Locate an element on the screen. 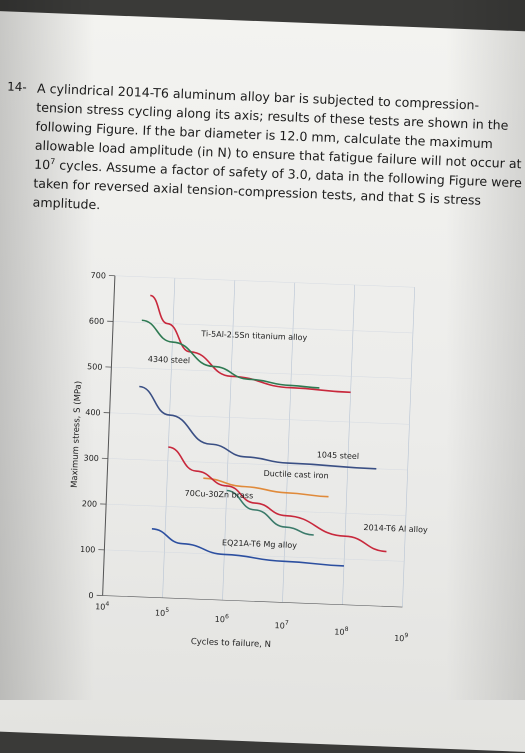 Image resolution: width=525 pixels, height=753 pixels. x-tick-label: 10⁹ is located at coordinates (401, 638).